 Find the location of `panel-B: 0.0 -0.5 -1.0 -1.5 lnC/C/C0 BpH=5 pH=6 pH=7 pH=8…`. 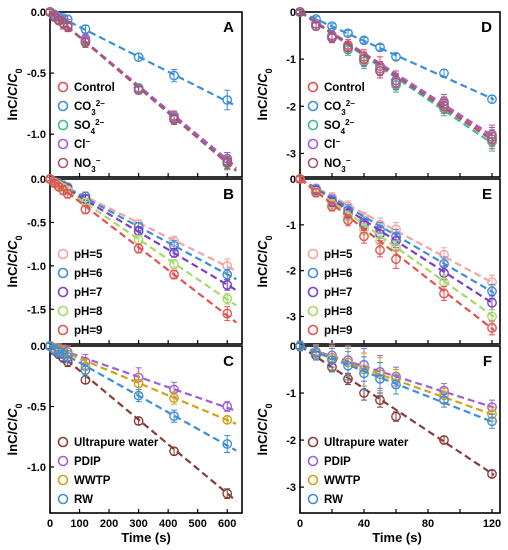

panel-B: 0.0 -0.5 -1.0 -1.5 lnC/C/C0 BpH=5 pH=6 pH=7 pH=8… is located at coordinates (124, 259).